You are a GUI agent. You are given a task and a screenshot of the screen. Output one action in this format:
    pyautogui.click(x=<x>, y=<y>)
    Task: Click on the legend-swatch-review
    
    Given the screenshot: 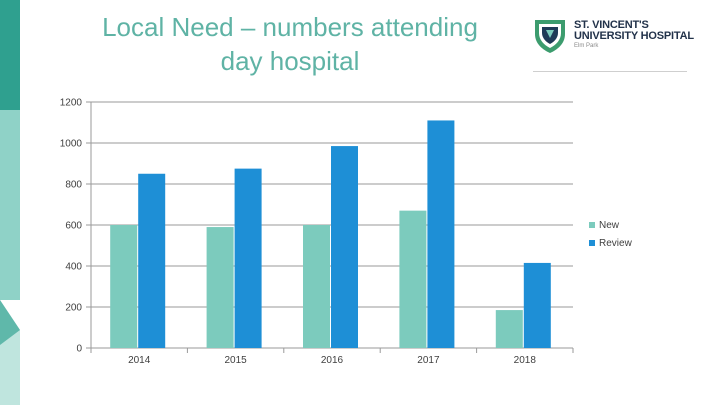 What is the action you would take?
    pyautogui.click(x=592, y=243)
    